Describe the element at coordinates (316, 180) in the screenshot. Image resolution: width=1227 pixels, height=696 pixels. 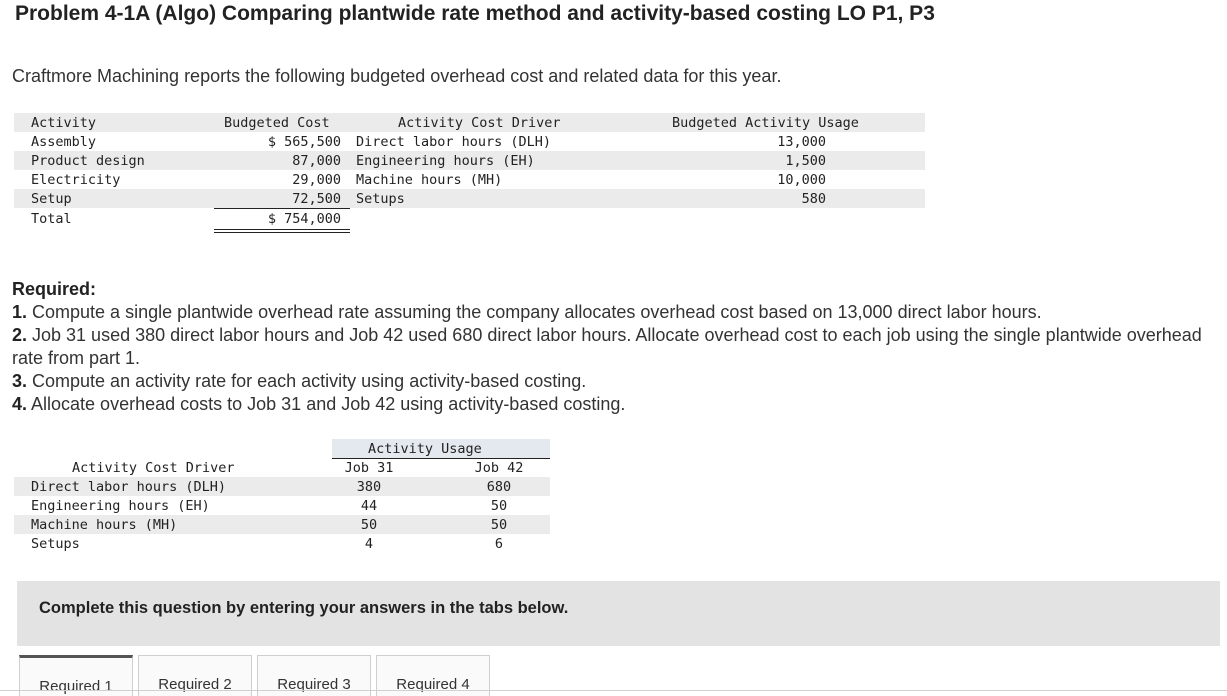
I see `cost-cell: 29,000` at that location.